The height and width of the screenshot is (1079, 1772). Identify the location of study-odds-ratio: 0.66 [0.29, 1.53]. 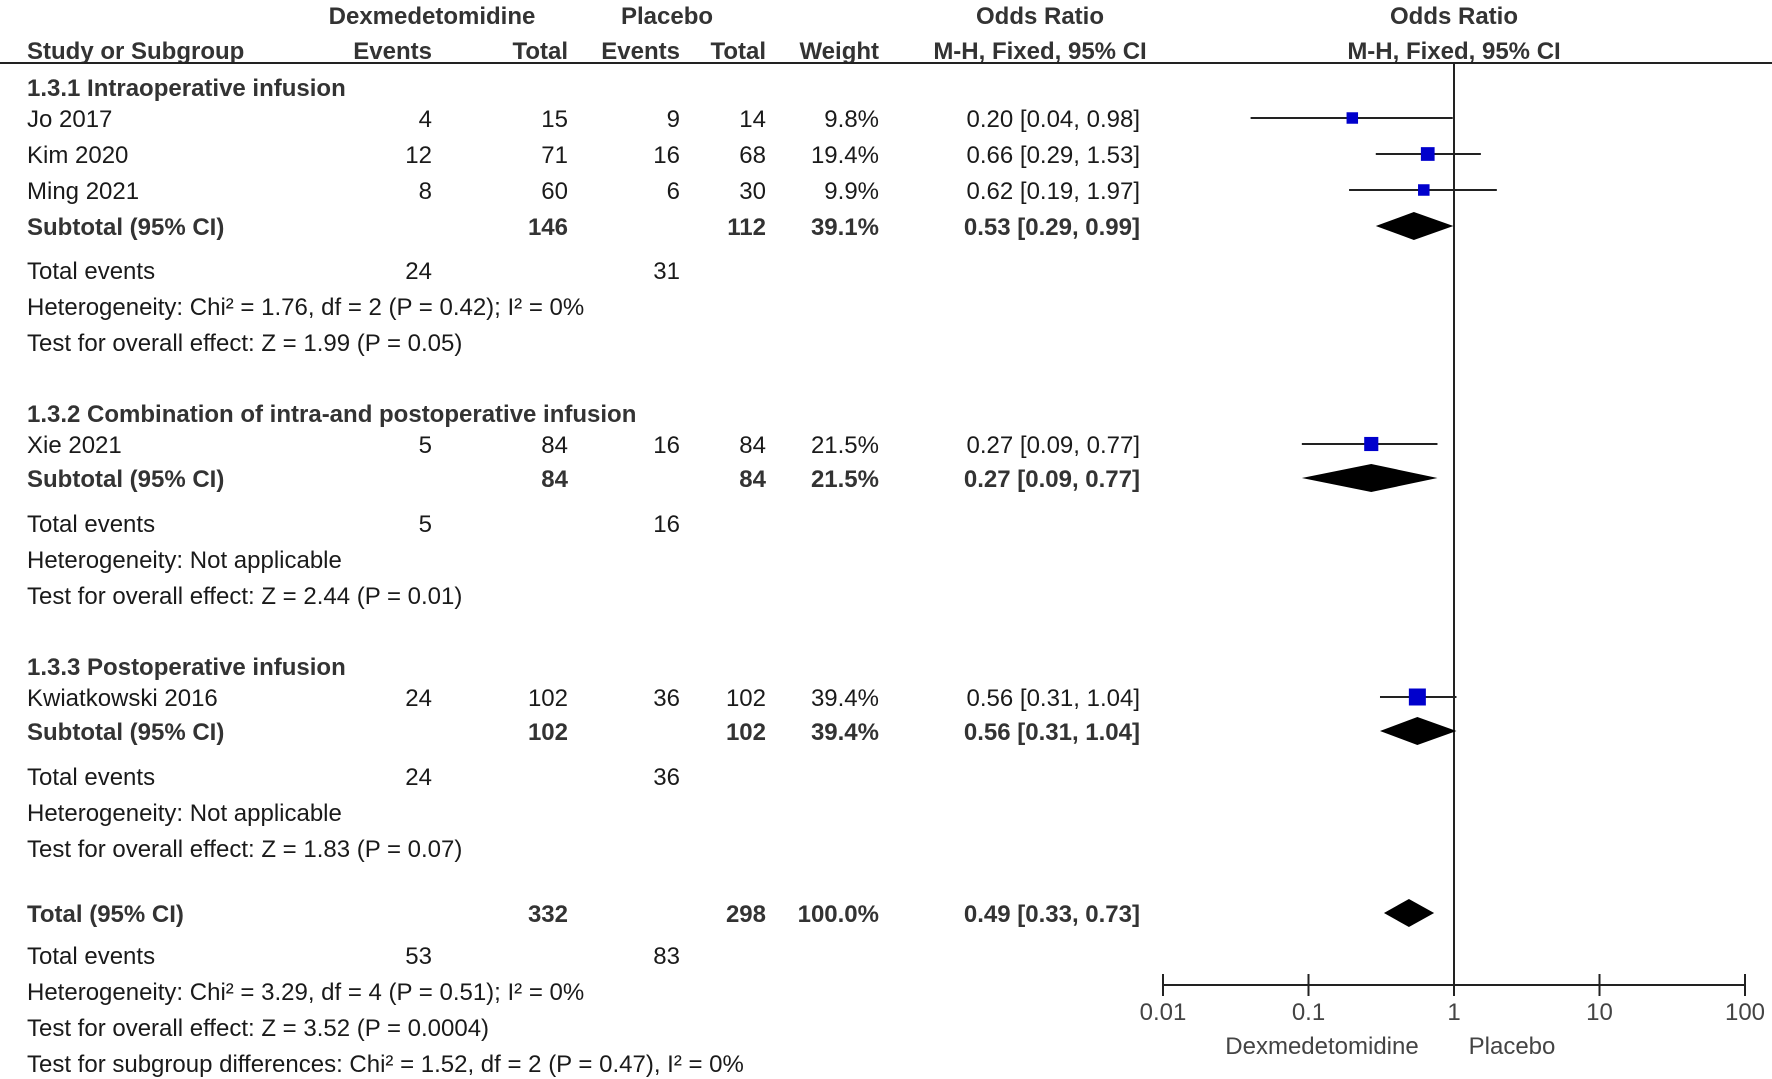
(1053, 155).